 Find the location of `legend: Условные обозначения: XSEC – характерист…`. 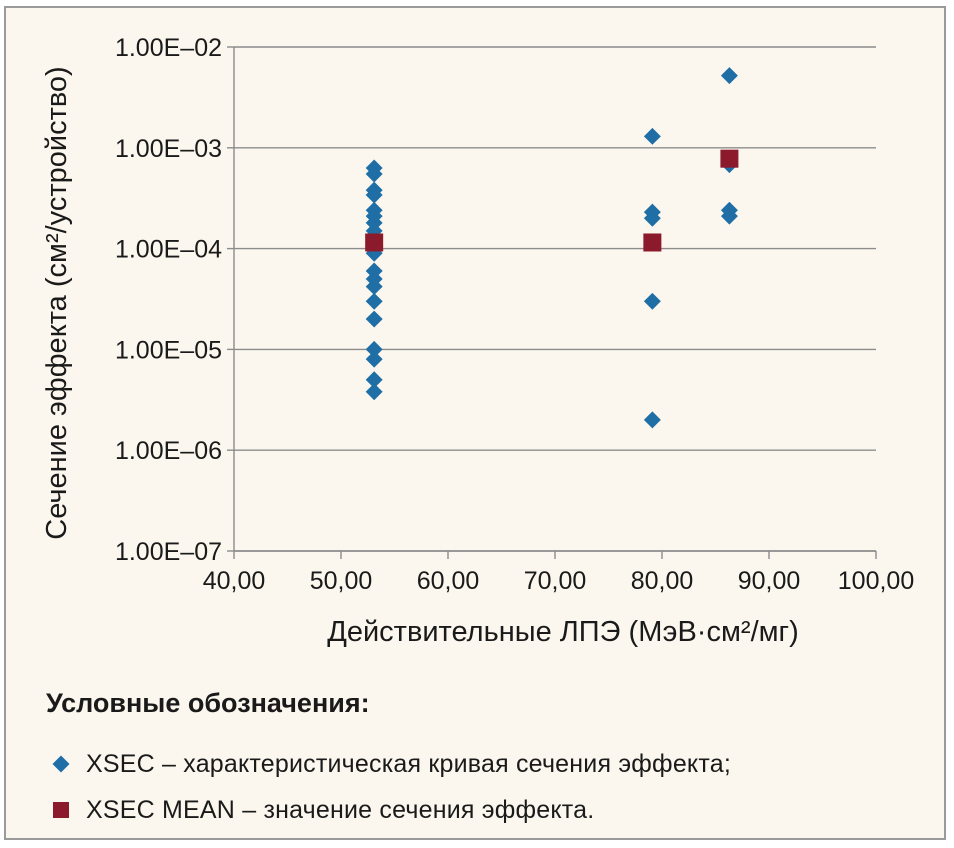

legend: Условные обозначения: XSEC – характерист… is located at coordinates (388, 760).